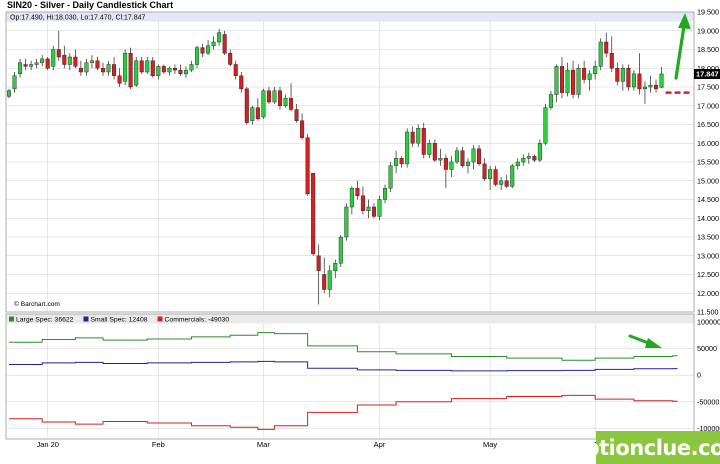 This screenshot has height=464, width=720. What do you see at coordinates (708, 274) in the screenshot?
I see `price-tick-label: 12.500` at bounding box center [708, 274].